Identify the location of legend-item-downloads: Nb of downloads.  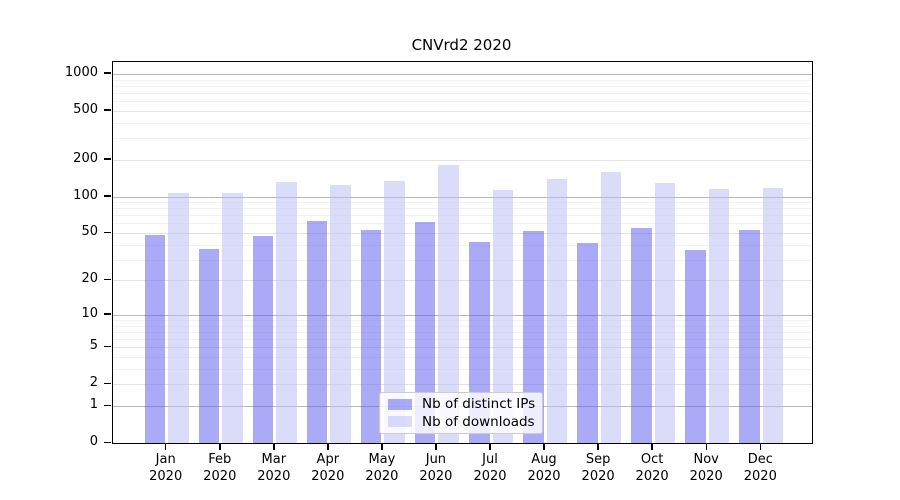
(461, 421).